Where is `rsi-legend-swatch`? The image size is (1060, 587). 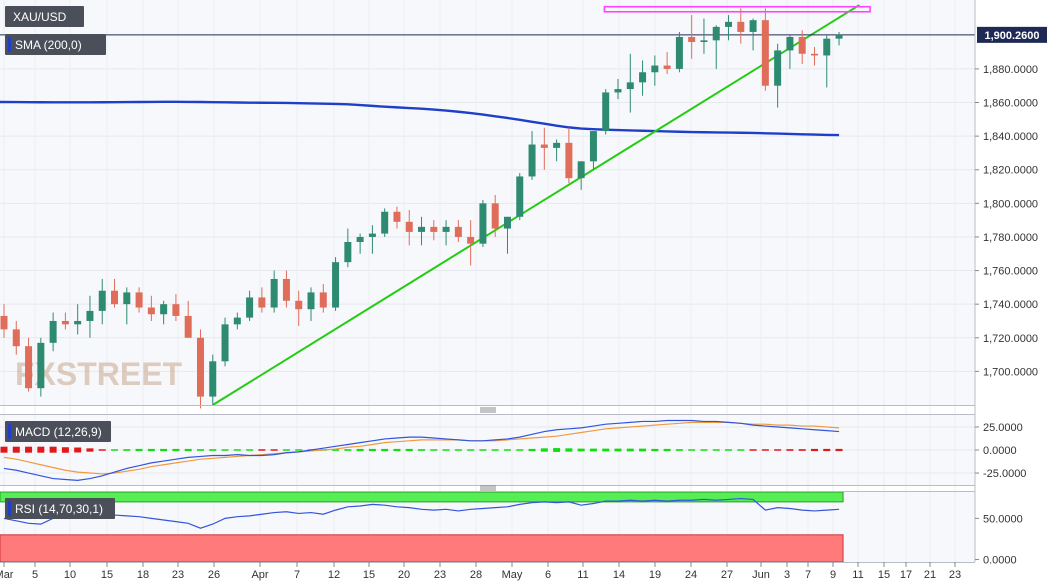
rsi-legend-swatch is located at coordinates (9, 508).